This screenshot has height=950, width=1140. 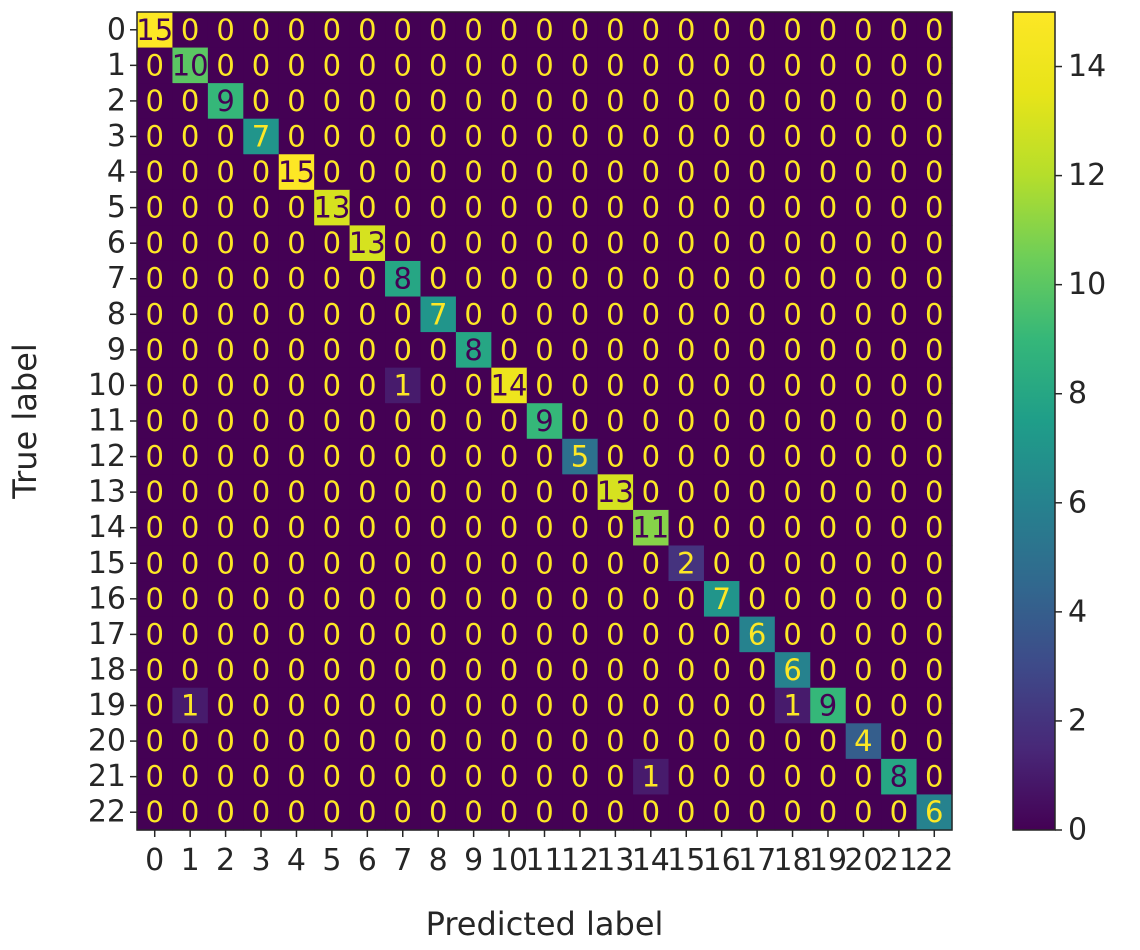 I want to click on matrix-cell-value: 6, so click(x=792, y=670).